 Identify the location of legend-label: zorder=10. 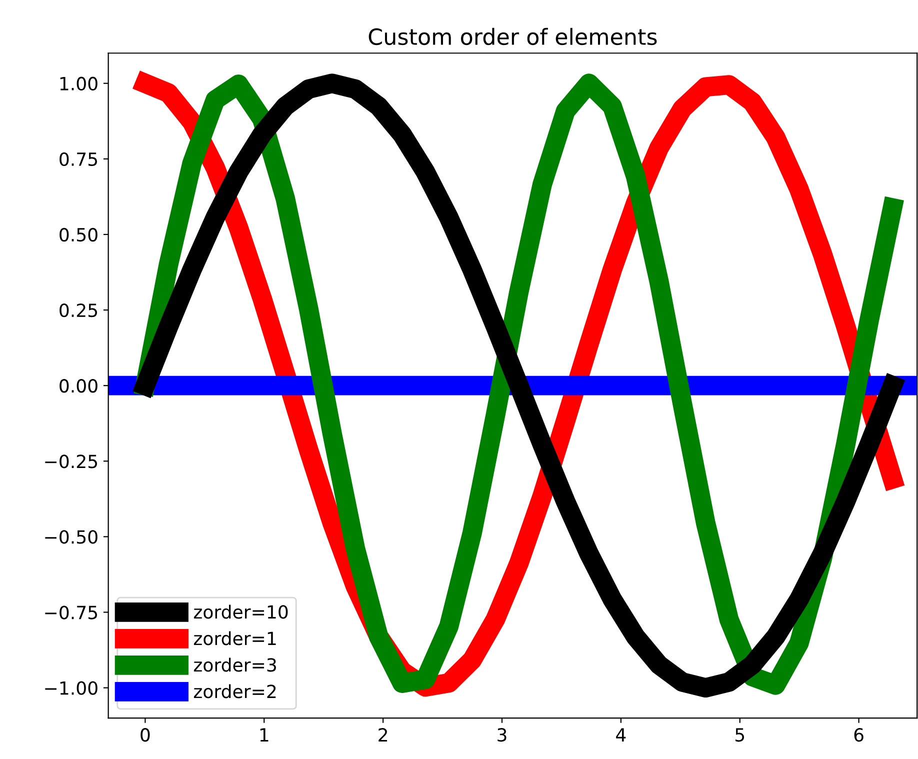
(241, 611).